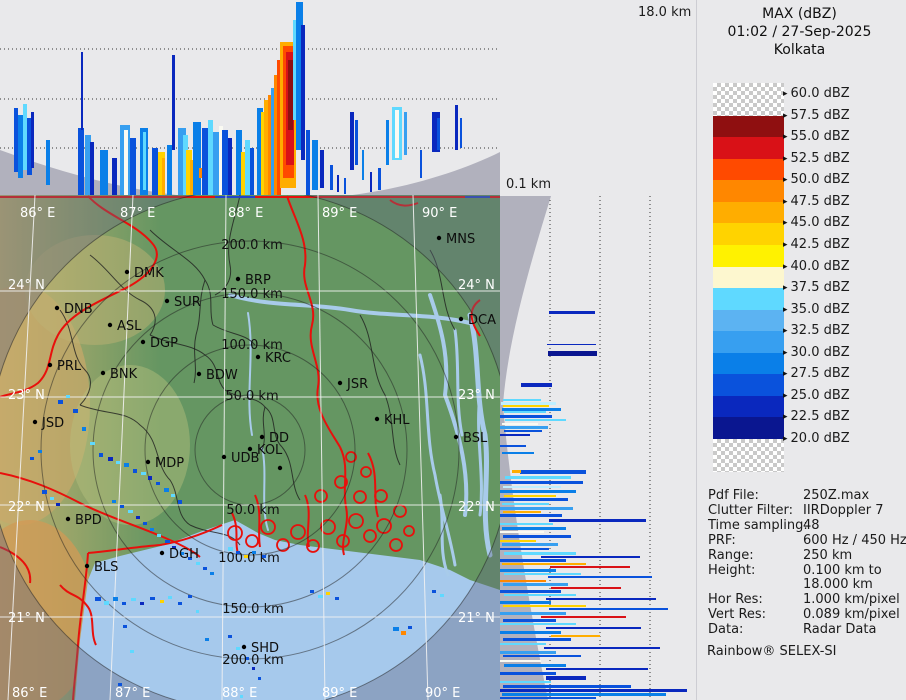  I want to click on dbz-tick-label: ▸ 57.5 dBZ, so click(816, 115).